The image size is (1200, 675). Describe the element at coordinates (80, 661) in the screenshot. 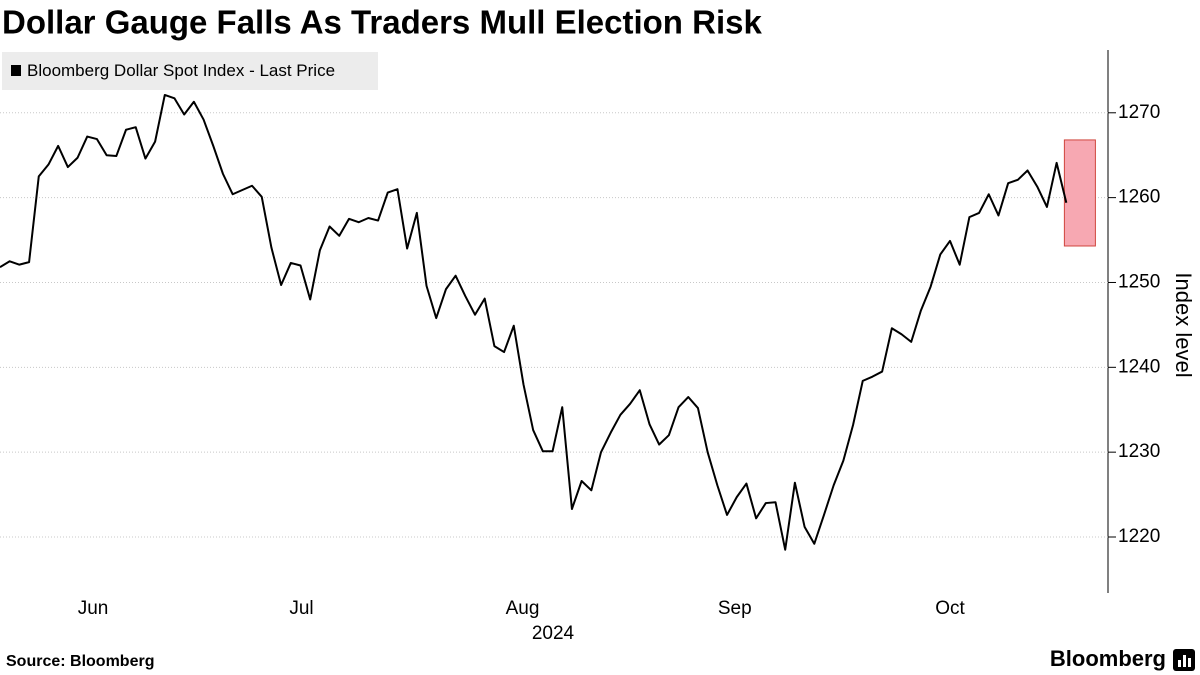

I see `source: Source: Bloomberg` at that location.